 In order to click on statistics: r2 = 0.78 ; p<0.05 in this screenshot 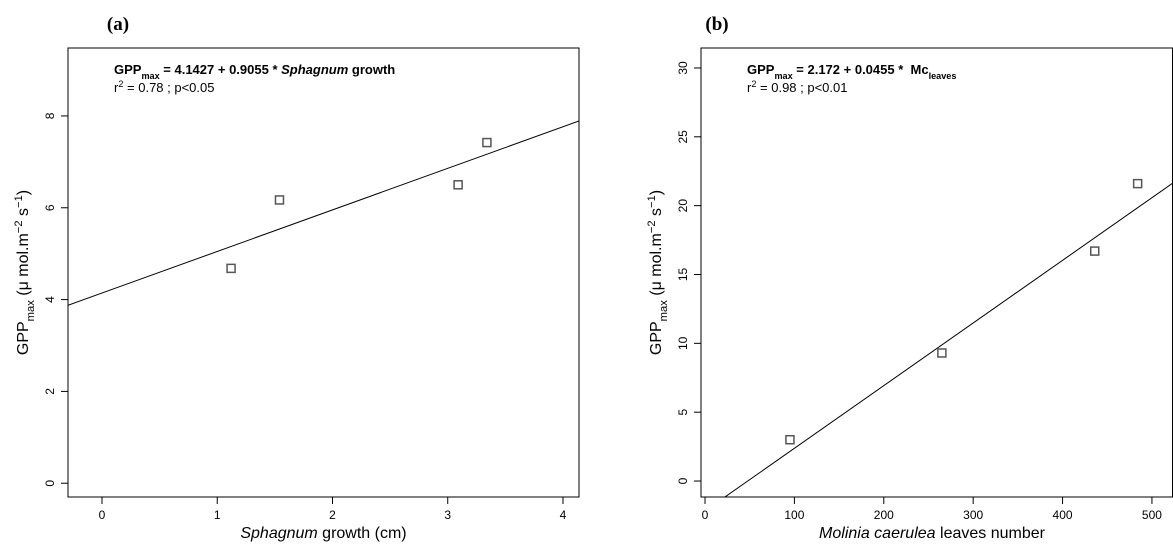, I will do `click(164, 87)`.